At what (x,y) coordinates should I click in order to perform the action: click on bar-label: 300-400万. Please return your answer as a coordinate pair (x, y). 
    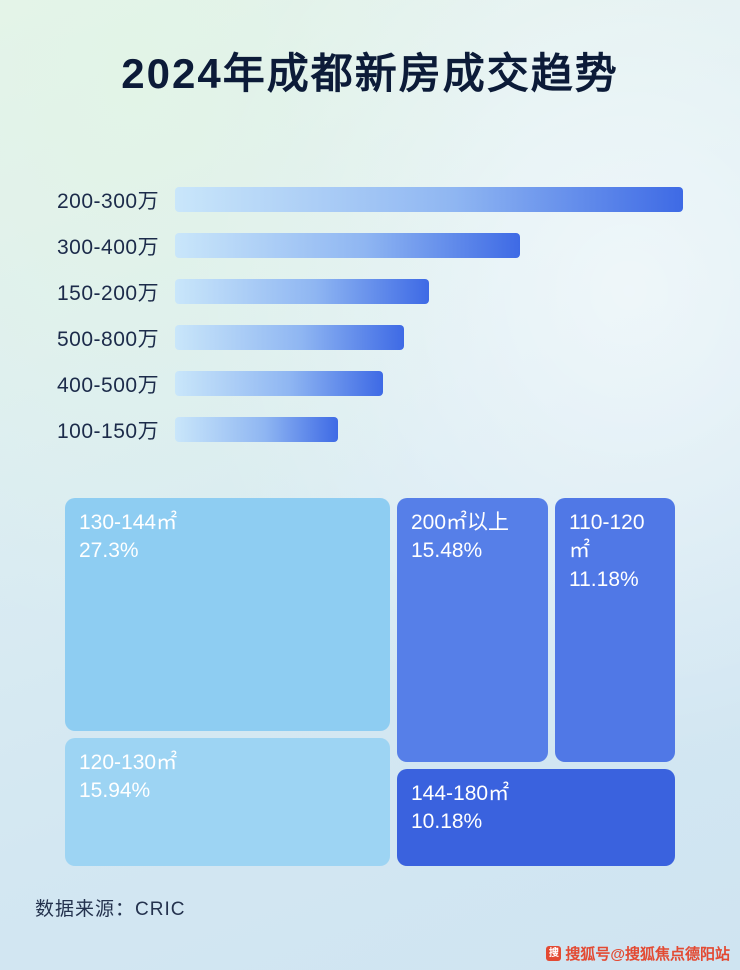
    Looking at the image, I should click on (108, 247).